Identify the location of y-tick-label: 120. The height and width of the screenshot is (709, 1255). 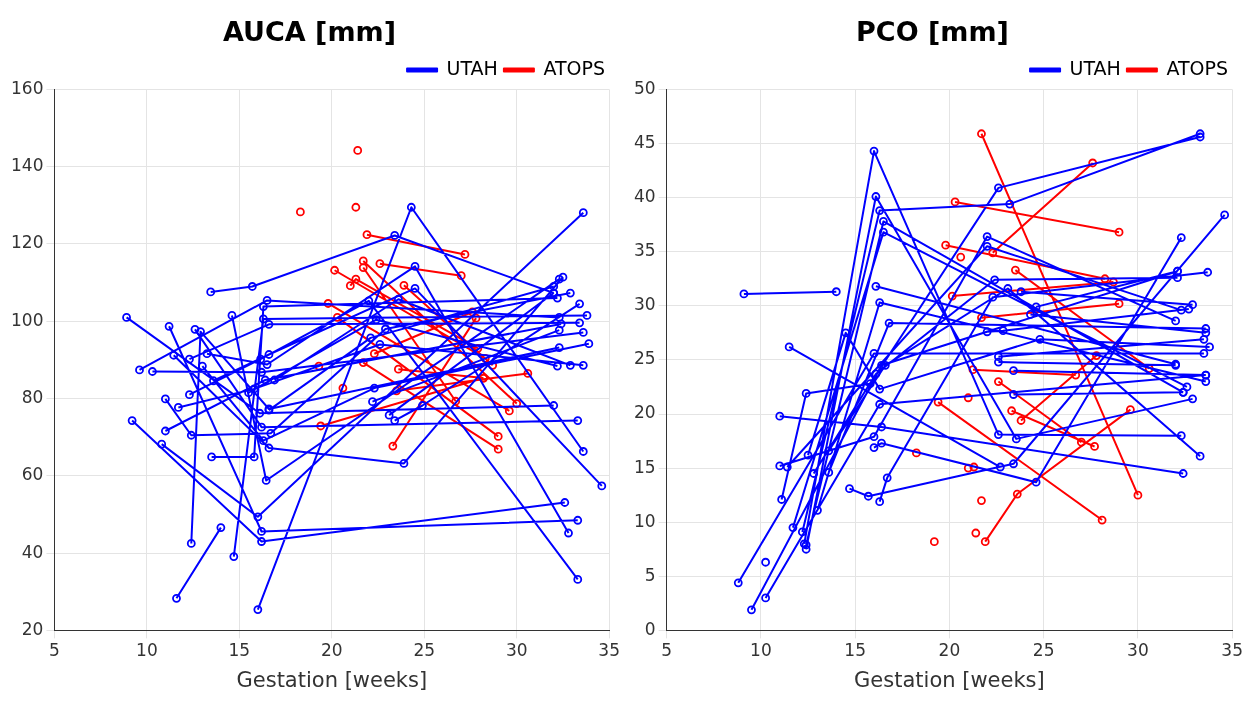
(27, 242).